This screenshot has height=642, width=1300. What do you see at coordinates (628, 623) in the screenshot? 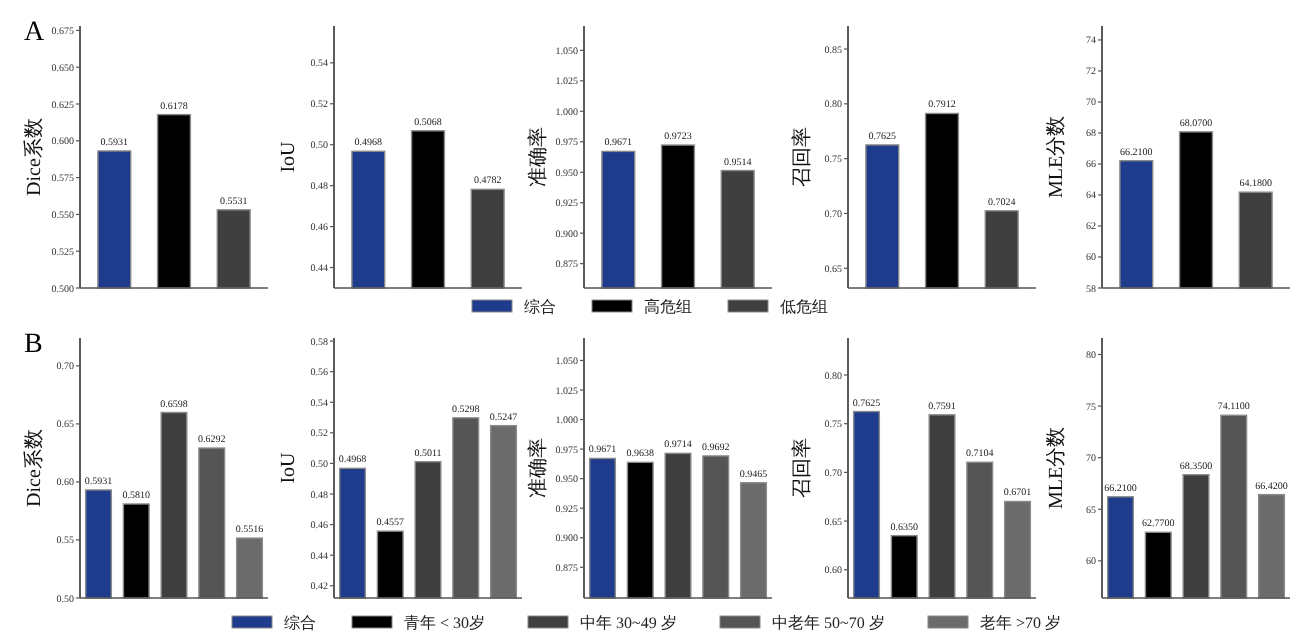
I see `legend-label: 中年 30~49 岁` at bounding box center [628, 623].